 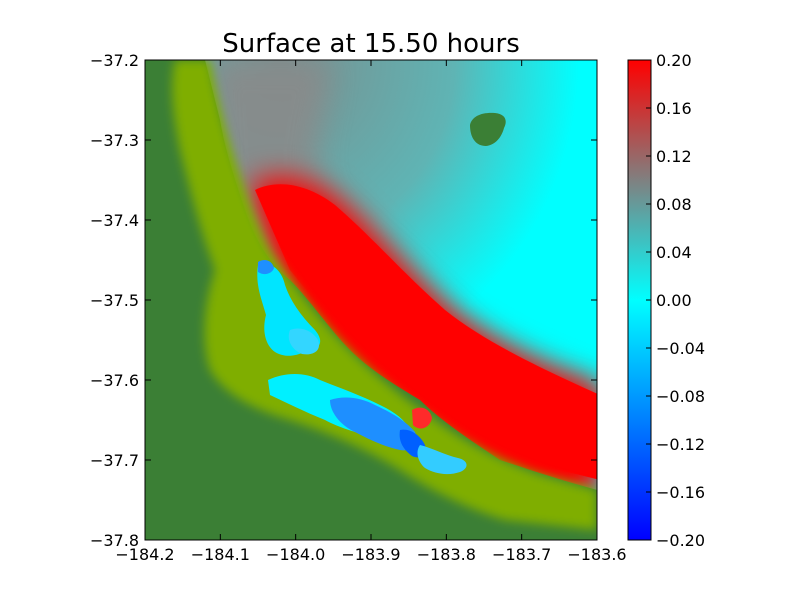 I want to click on y-tick-label: −37.8, so click(x=114, y=540).